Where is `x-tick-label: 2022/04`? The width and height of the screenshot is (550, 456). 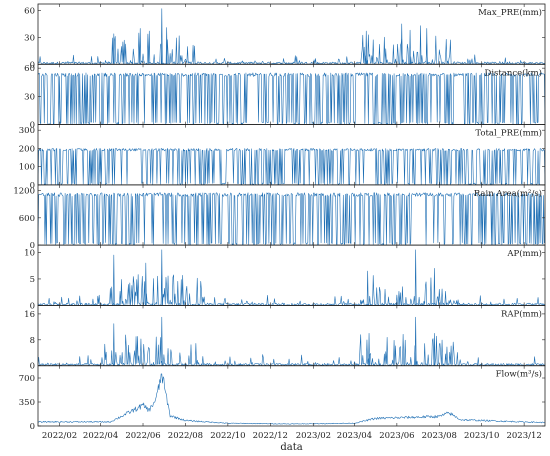
x-tick-label: 2022/04 is located at coordinates (100, 436).